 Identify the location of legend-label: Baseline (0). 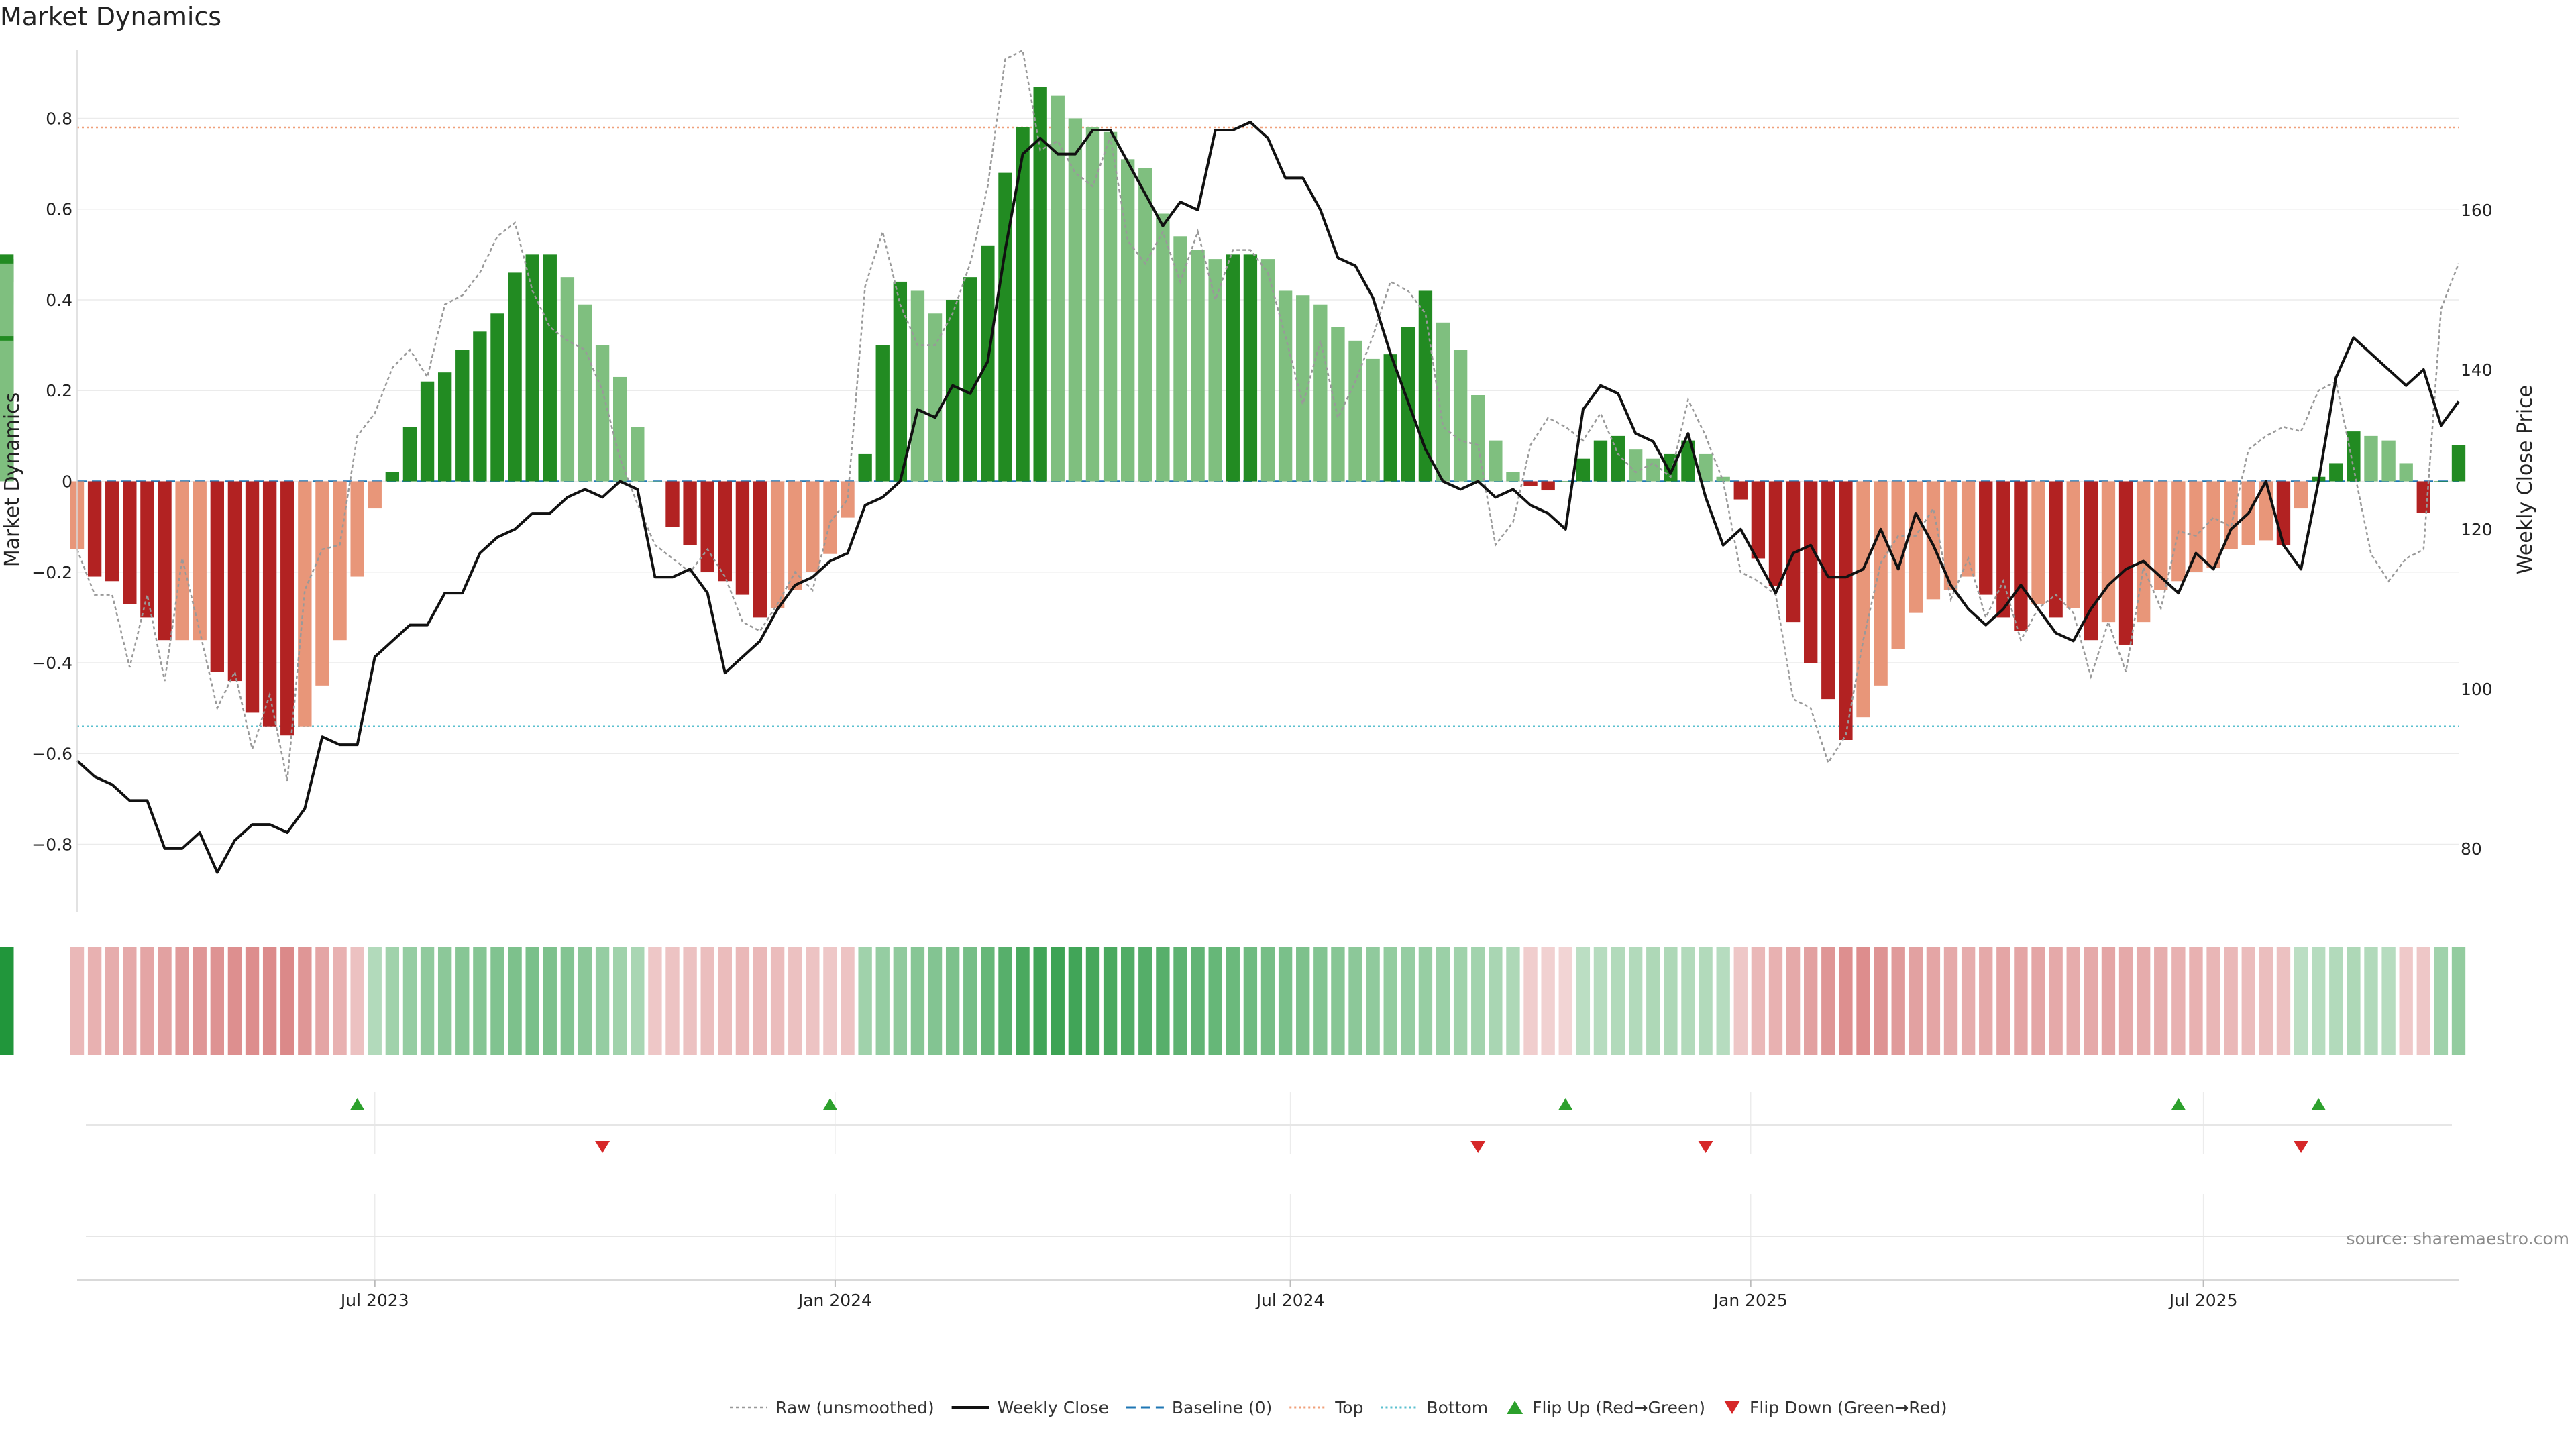
(1222, 1407).